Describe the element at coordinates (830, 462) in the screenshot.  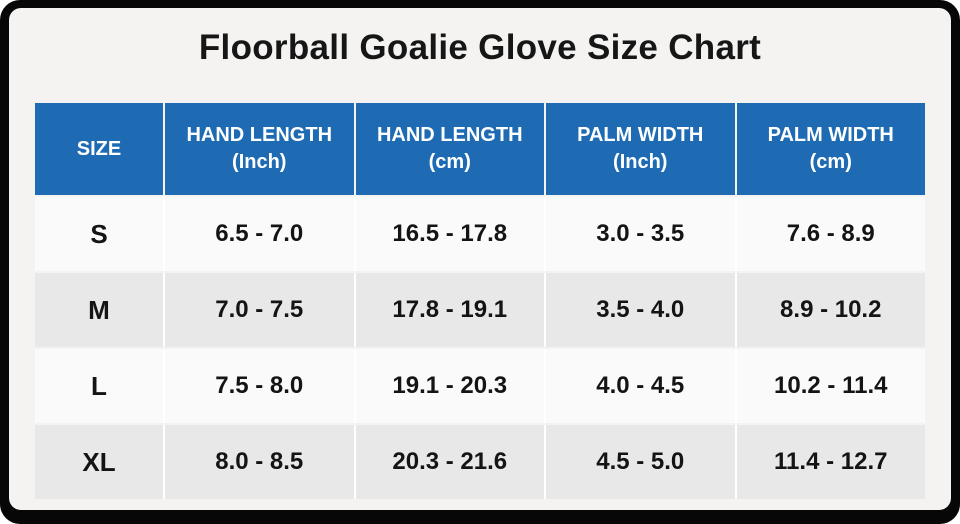
I see `cell-palm-width-cm: 11.4 - 12.7` at that location.